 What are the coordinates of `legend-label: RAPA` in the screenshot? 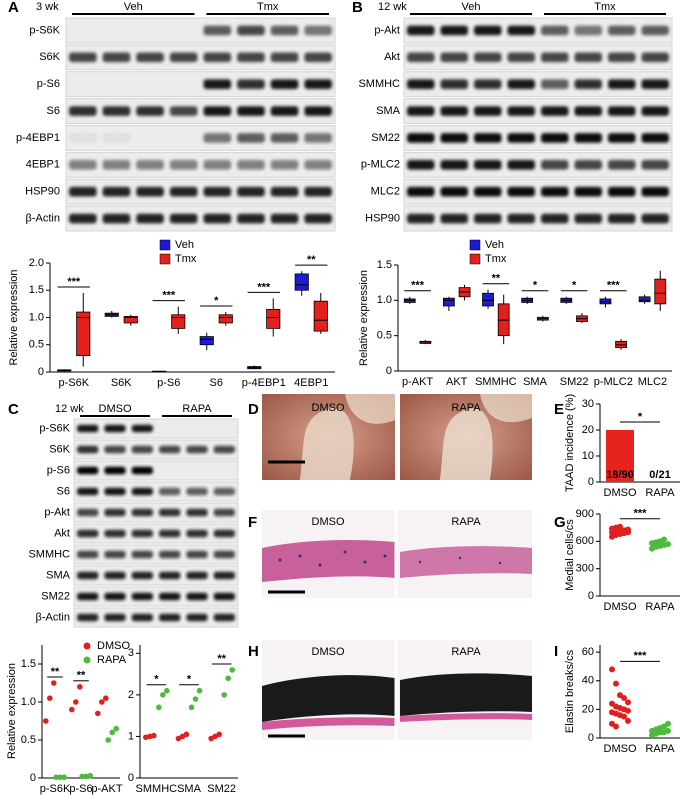 It's located at (112, 660).